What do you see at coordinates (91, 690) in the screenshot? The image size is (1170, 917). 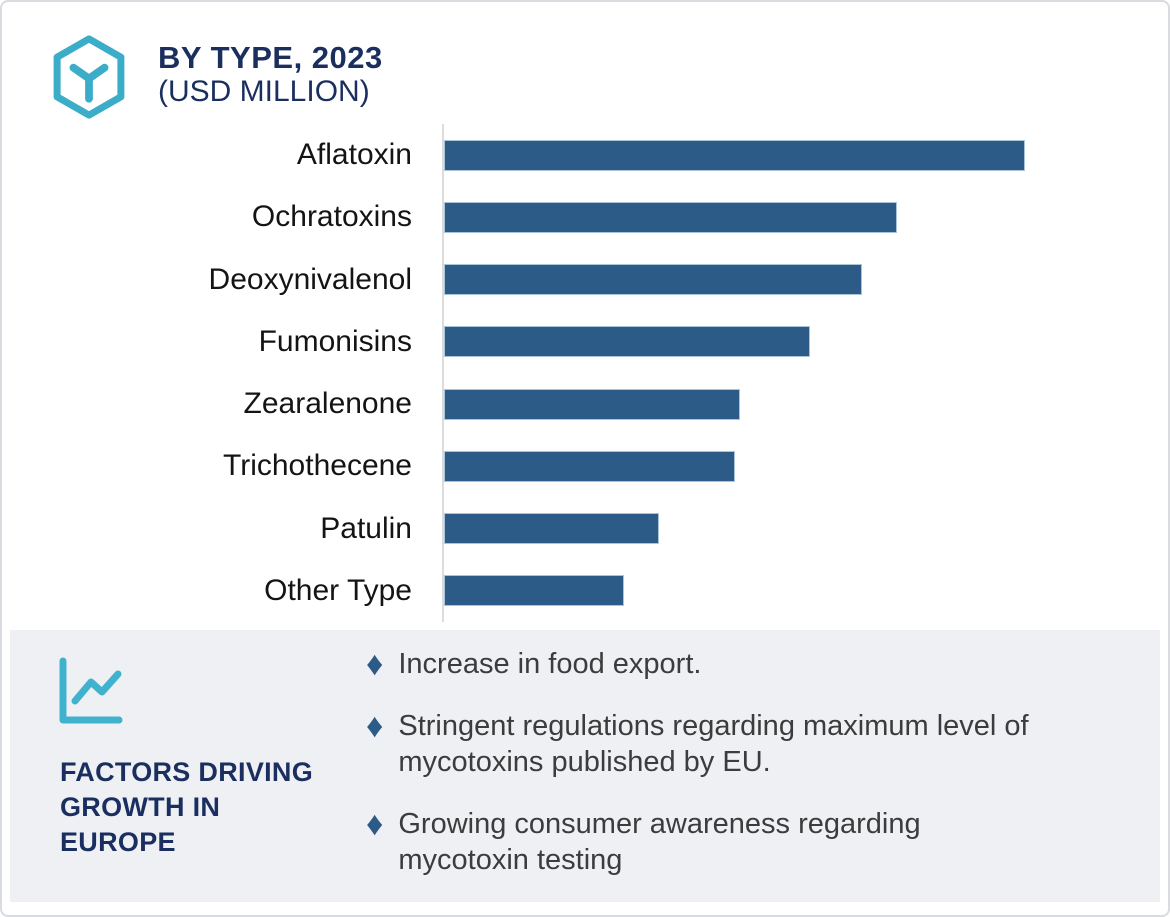 I see `line-chart-icon` at bounding box center [91, 690].